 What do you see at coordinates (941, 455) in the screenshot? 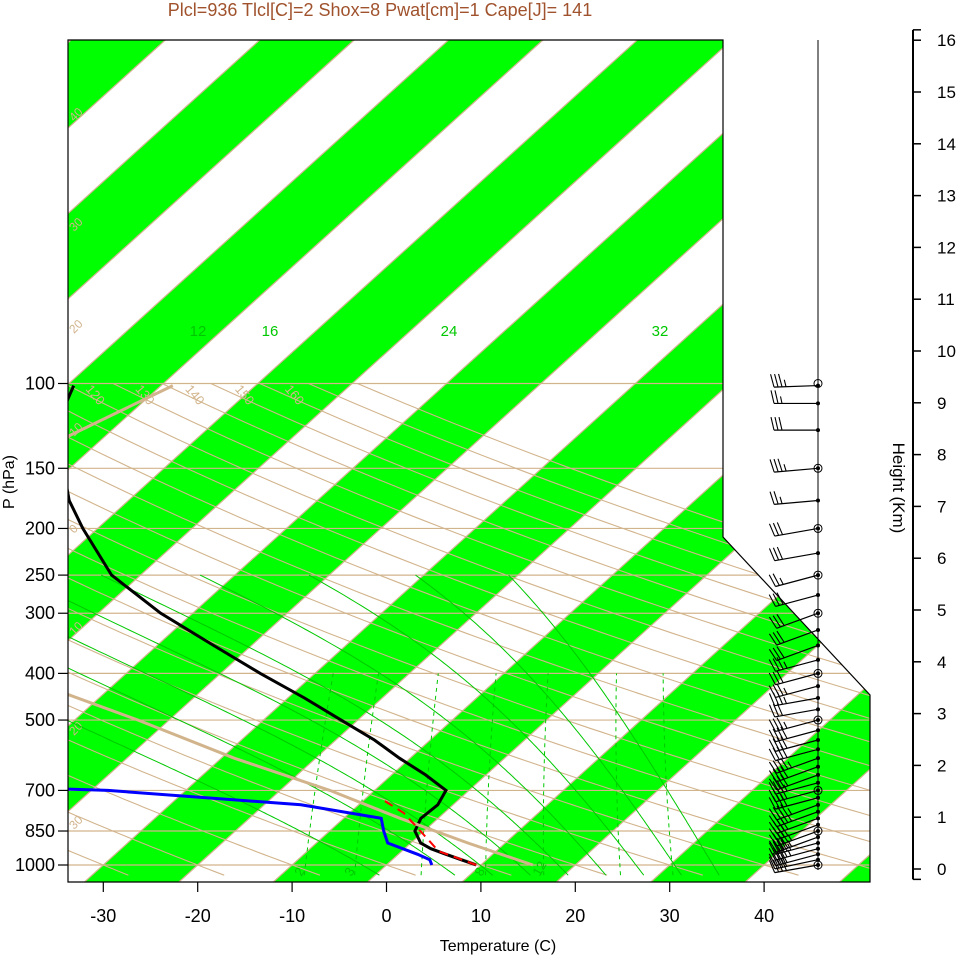
I see `height-tick-label: 8` at bounding box center [941, 455].